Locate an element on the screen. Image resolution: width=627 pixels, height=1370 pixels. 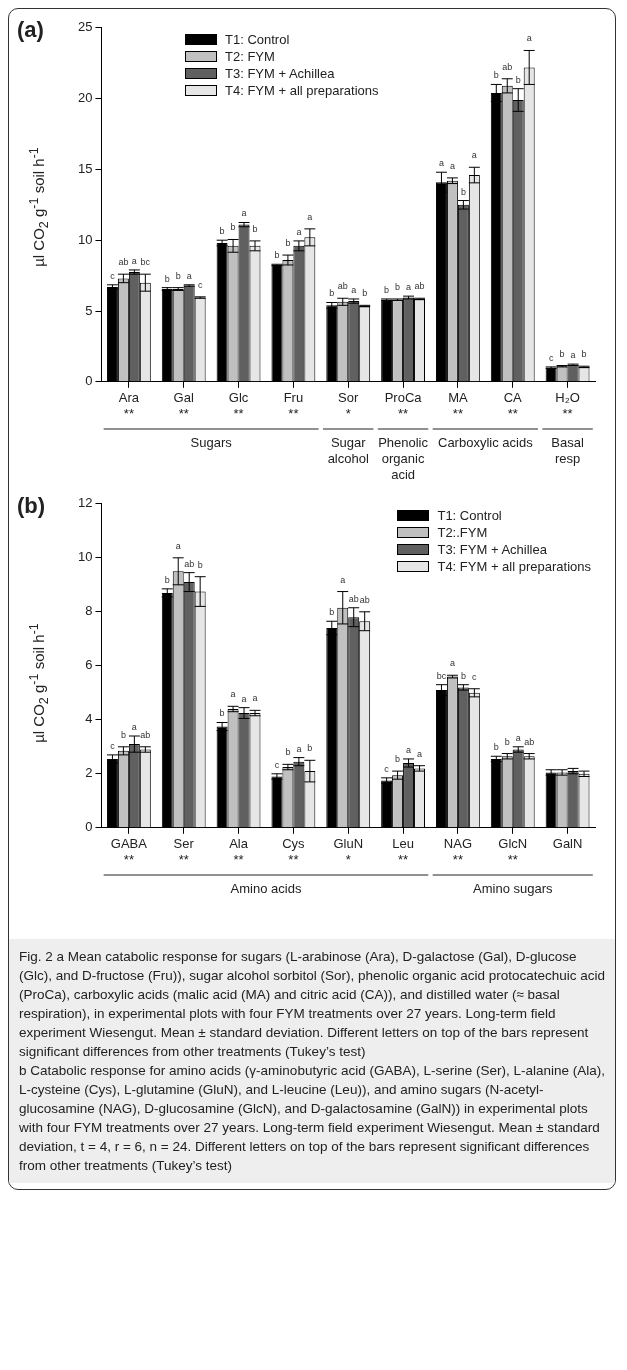
text: Amino sugars is located at coordinates (513, 889).